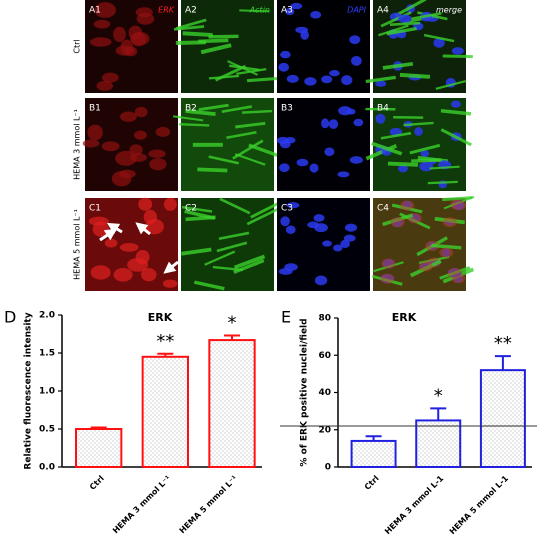 This screenshot has width=537, height=550. Describe the element at coordinates (142, 504) in the screenshot. I see `x-tick-label: HEMA 3 mmol L⁻¹` at that location.